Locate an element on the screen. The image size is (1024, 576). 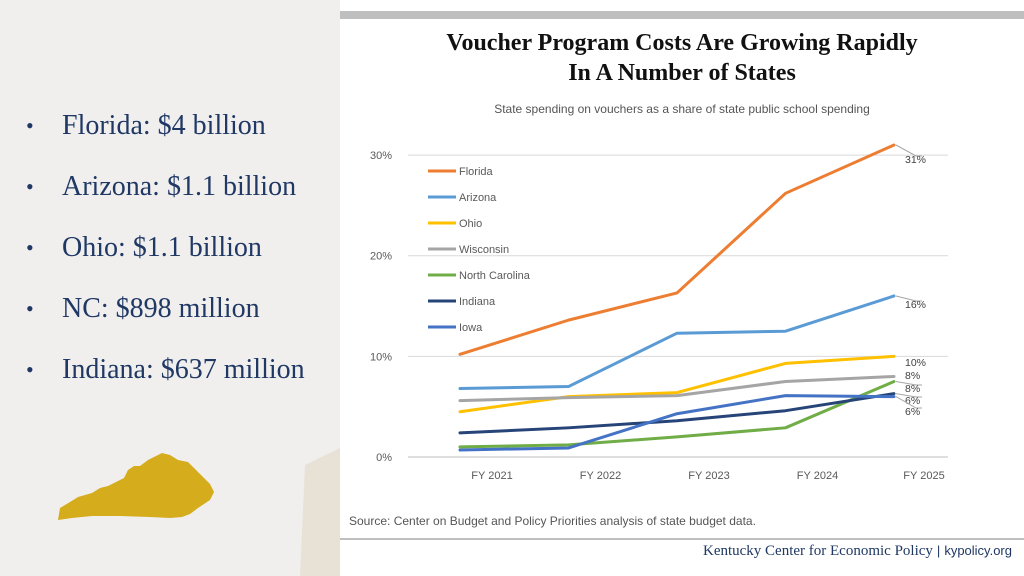
x-tick-label: FY 2022 is located at coordinates (600, 476).